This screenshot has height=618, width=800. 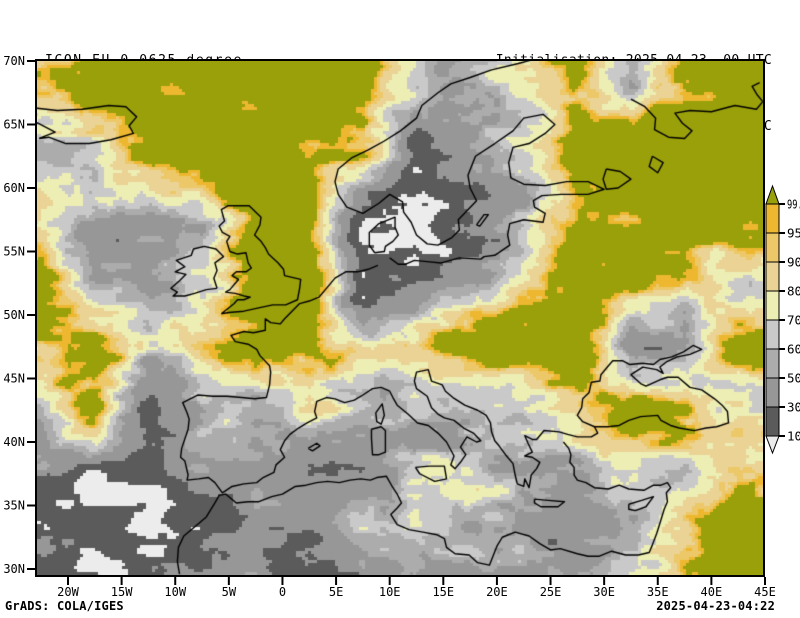 I want to click on lat-label: 55N, so click(x=14, y=252).